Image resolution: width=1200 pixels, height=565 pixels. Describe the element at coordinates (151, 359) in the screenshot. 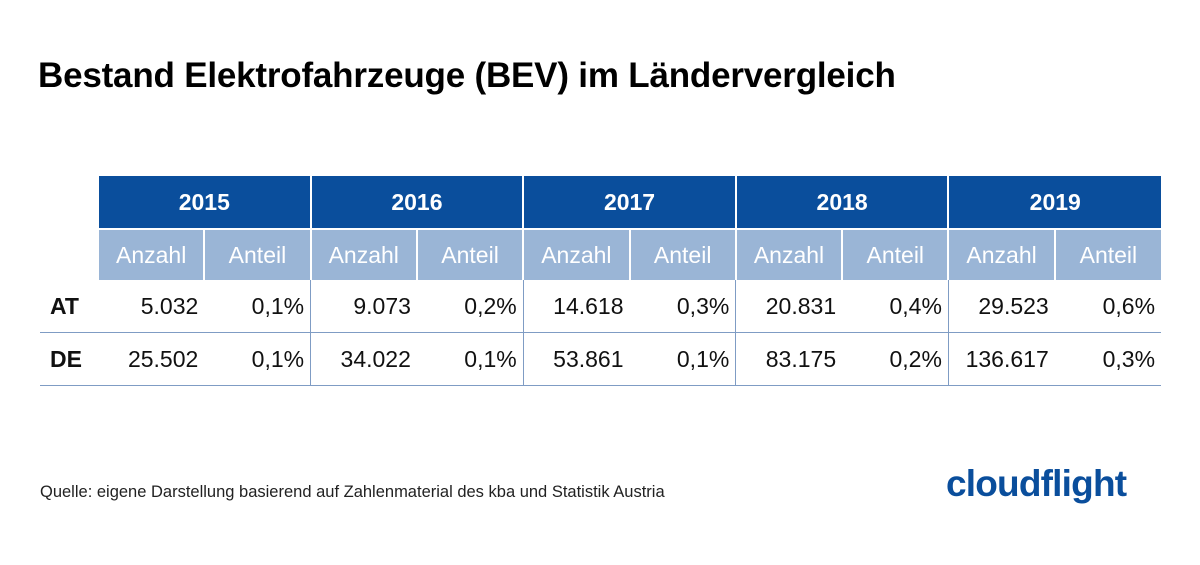

I see `cell-de-2015-anzahl: 25.502` at that location.